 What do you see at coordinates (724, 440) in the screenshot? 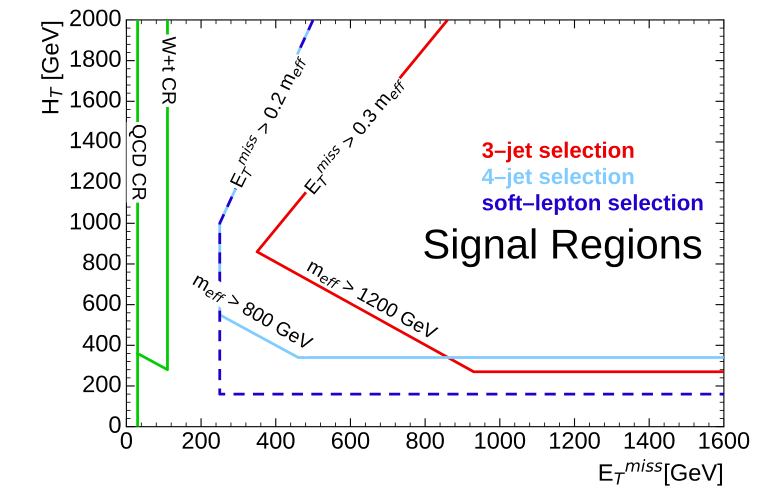
I see `x-tick-label: 1600` at bounding box center [724, 440].